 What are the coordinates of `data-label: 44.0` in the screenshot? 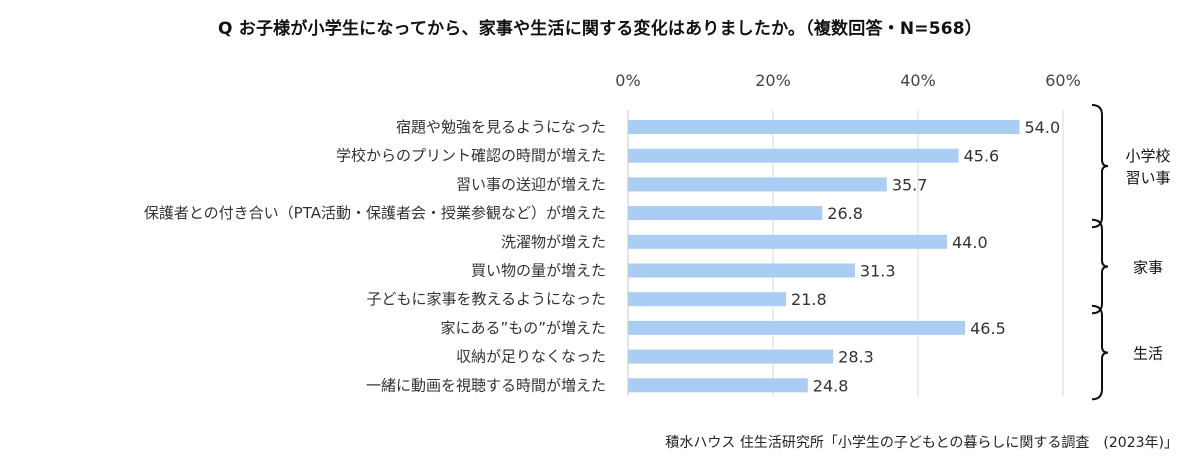 It's located at (970, 242).